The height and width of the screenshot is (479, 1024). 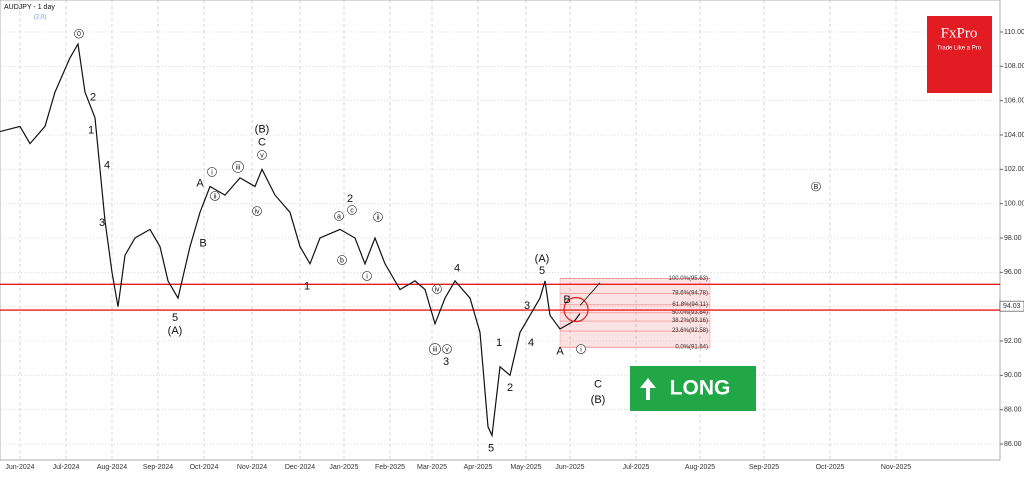 What do you see at coordinates (1013, 238) in the screenshot?
I see `y-tick-label: 98.00` at bounding box center [1013, 238].